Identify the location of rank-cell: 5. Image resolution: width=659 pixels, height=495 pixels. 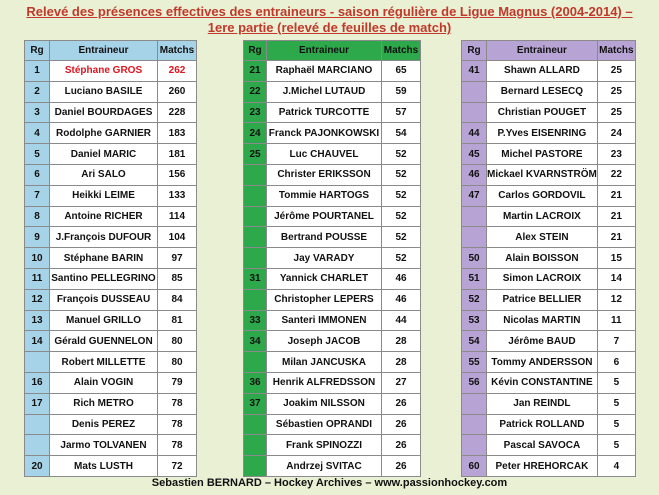
(37, 154).